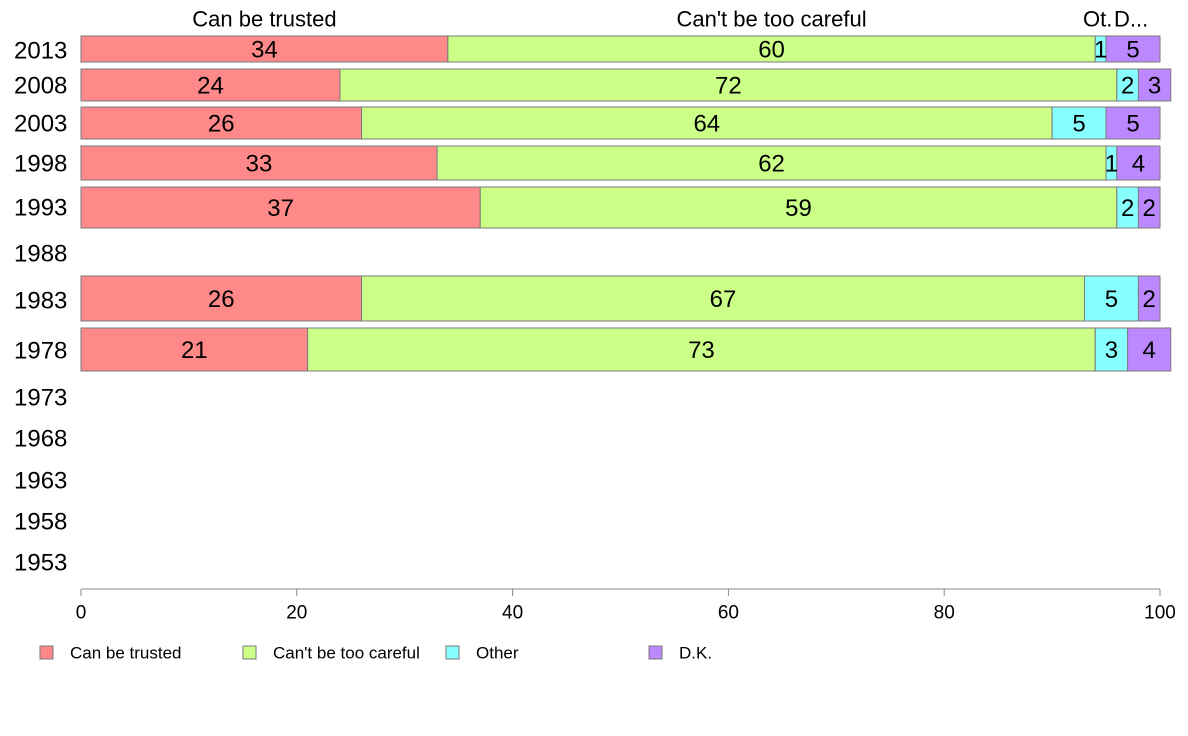 The width and height of the screenshot is (1188, 736). I want to click on x-tick-label: 0, so click(81, 613).